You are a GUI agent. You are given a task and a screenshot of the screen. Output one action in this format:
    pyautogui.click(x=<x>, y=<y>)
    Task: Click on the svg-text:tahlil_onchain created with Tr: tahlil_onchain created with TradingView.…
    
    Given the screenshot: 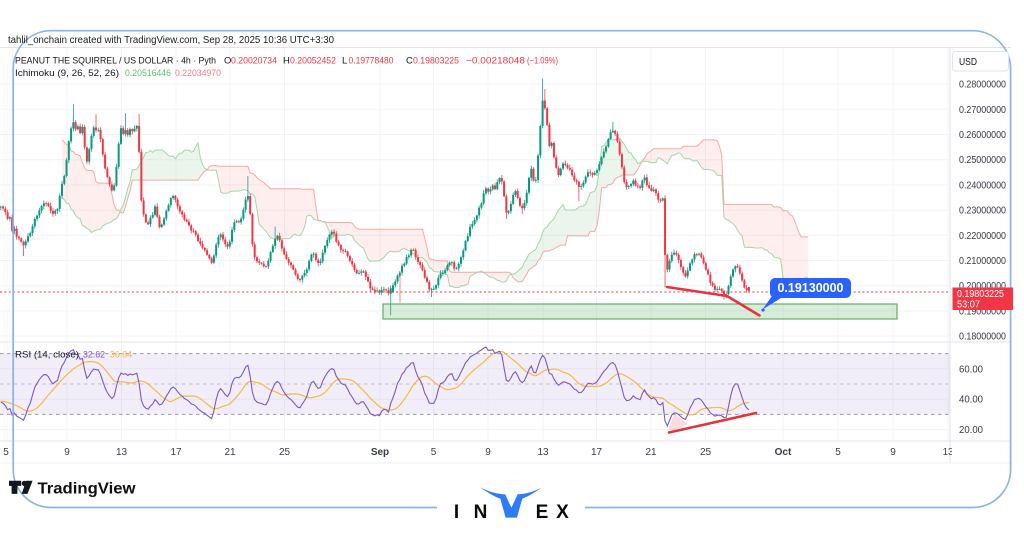 What is the action you would take?
    pyautogui.click(x=171, y=40)
    